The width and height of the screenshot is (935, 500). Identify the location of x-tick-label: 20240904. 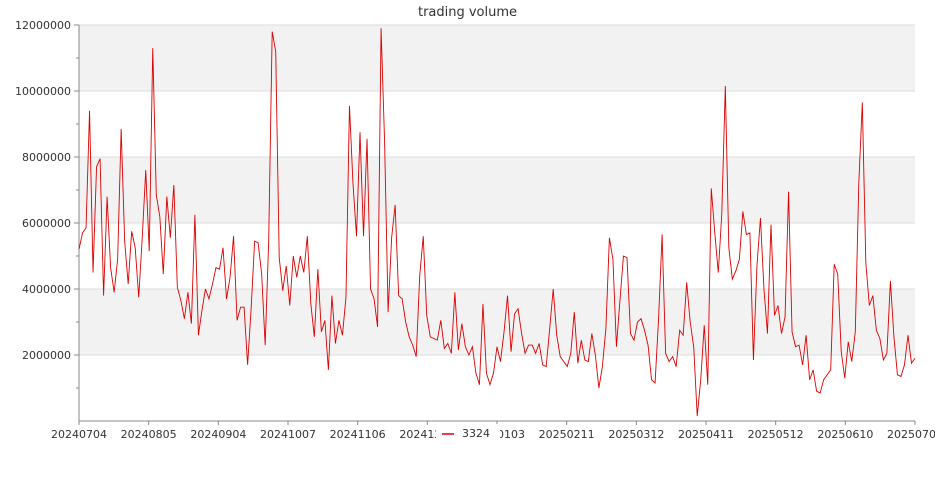
(218, 434).